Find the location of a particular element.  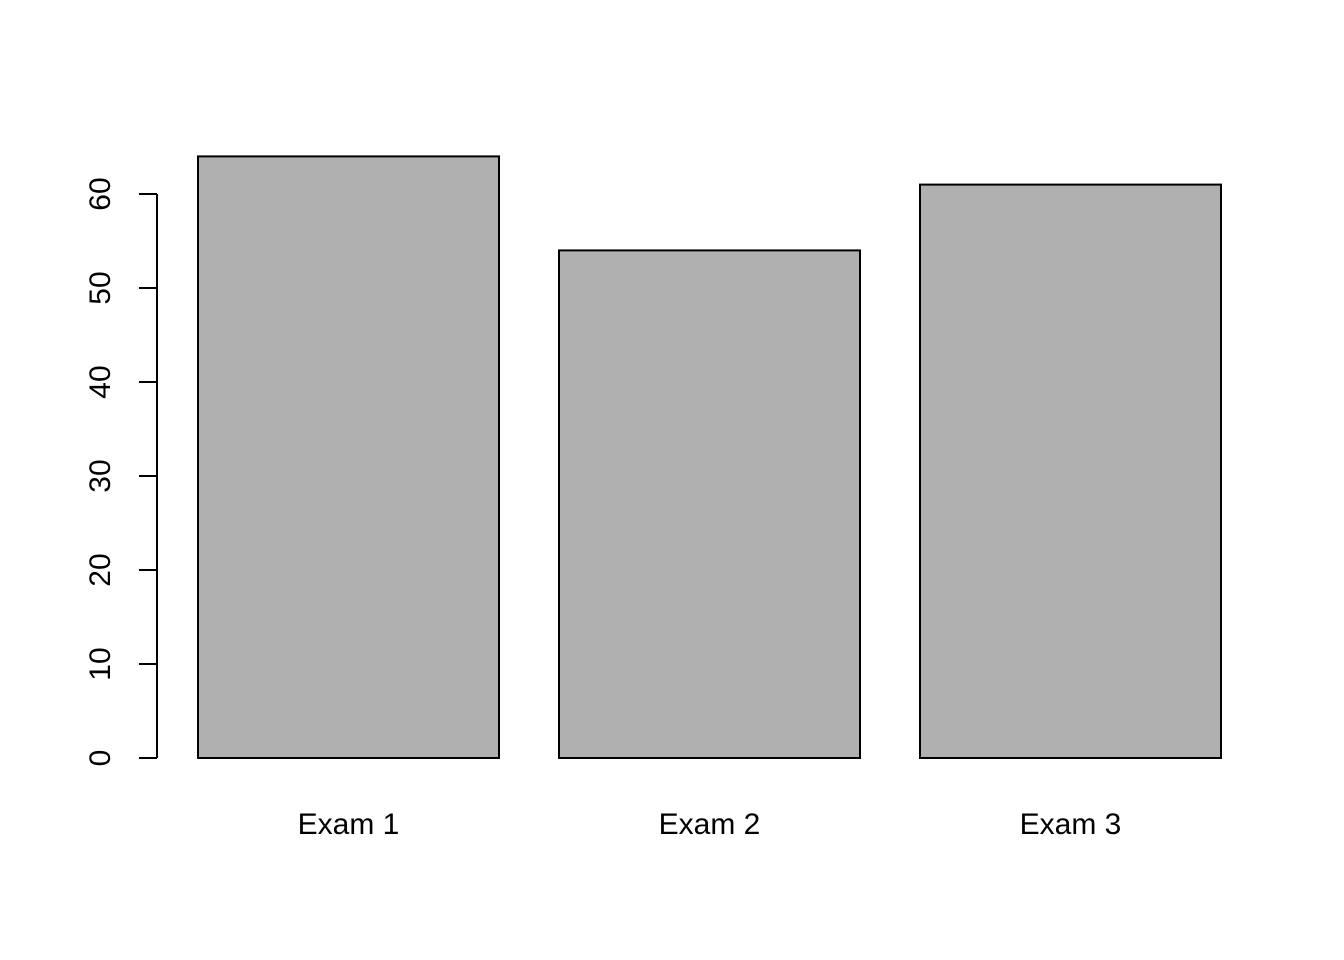

y-tick-label: 60 is located at coordinates (100, 193).